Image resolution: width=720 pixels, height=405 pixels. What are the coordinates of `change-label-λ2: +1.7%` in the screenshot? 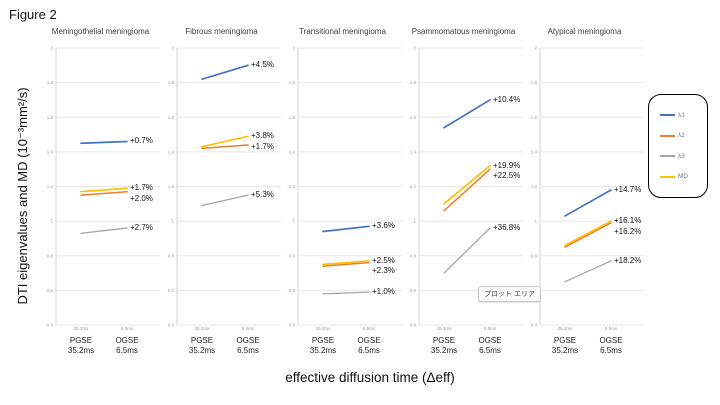 It's located at (262, 146).